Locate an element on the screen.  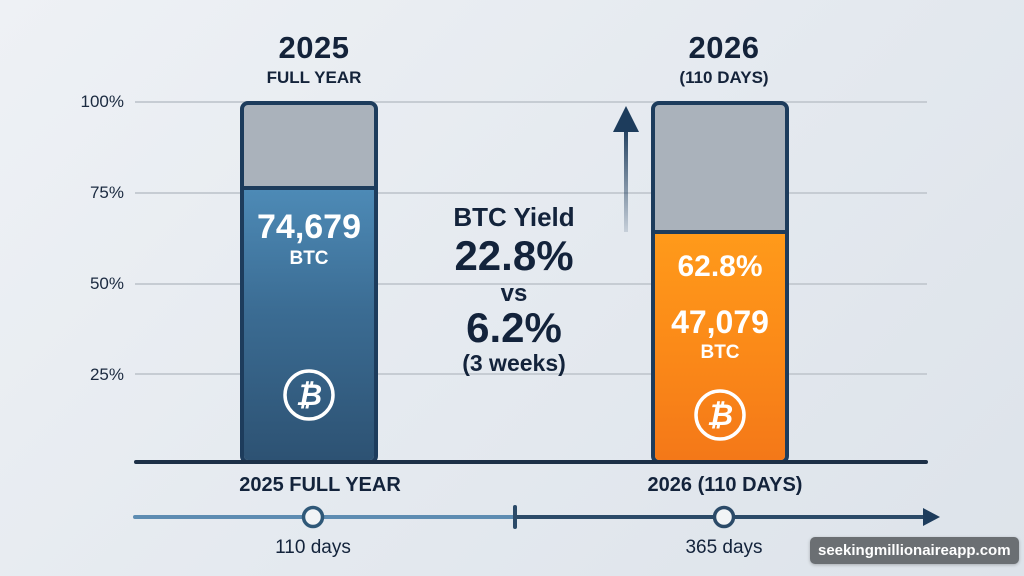
up-arrow-icon is located at coordinates (626, 169).